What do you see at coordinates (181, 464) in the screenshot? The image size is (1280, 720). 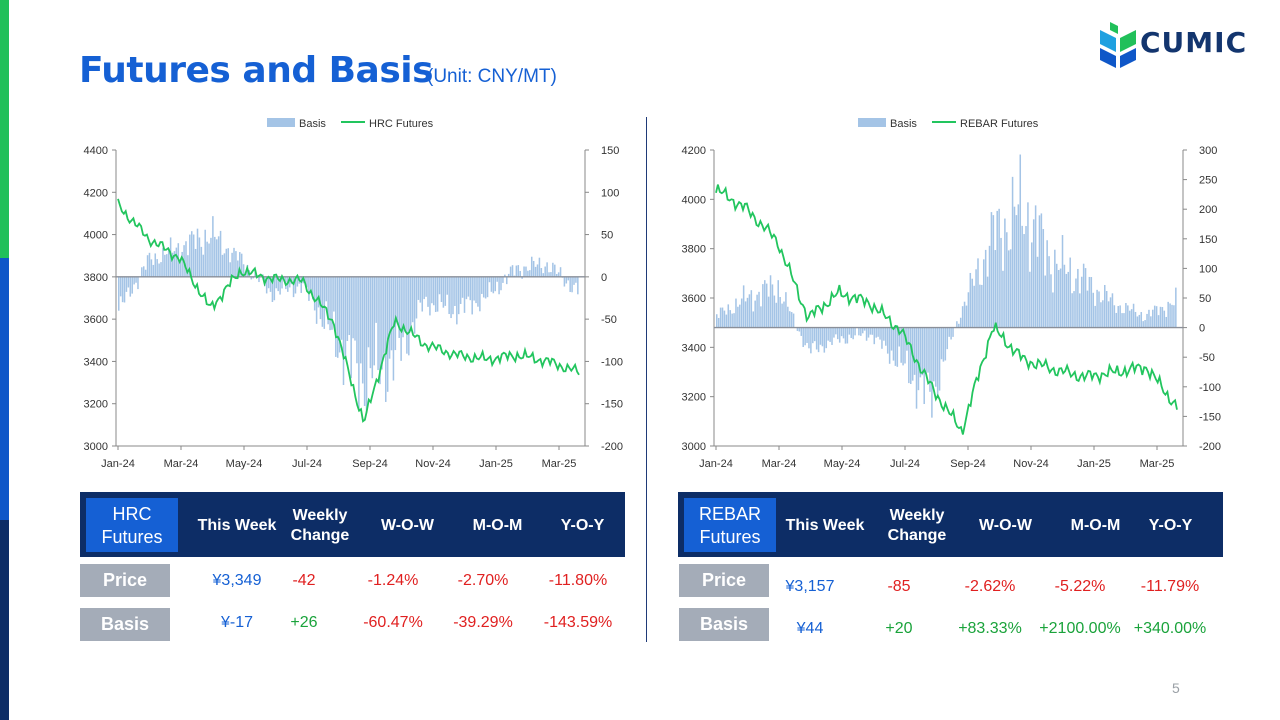 I see `x-tick-label: Mar-24` at bounding box center [181, 464].